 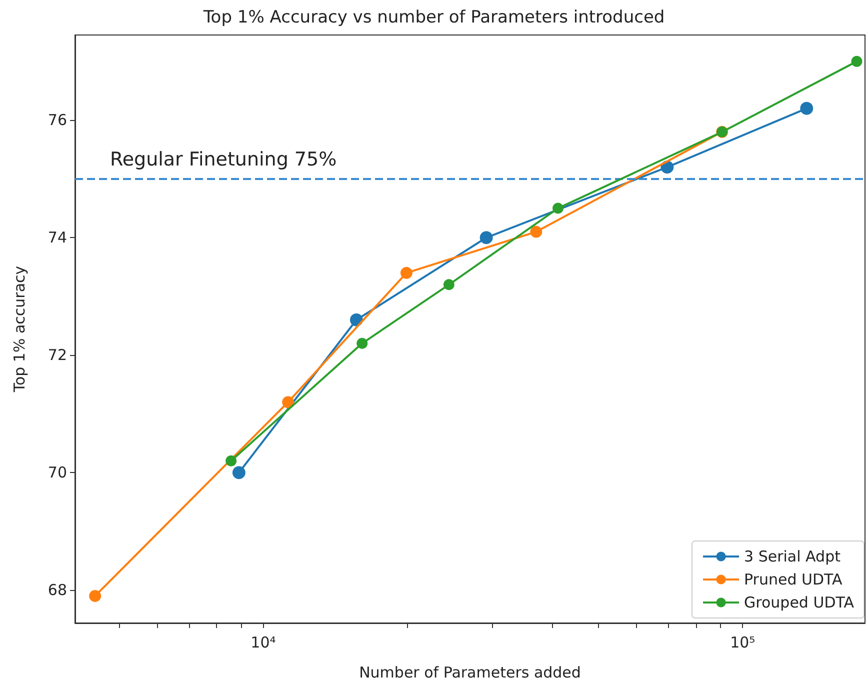 I want to click on x-axis-title: Number of Parameters added, so click(x=470, y=673).